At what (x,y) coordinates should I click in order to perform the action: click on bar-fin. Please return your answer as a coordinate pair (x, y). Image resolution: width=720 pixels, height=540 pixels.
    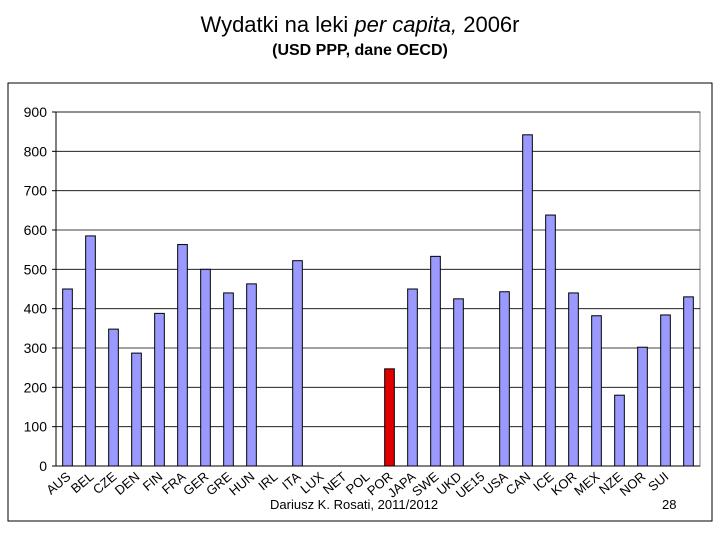
    Looking at the image, I should click on (159, 389).